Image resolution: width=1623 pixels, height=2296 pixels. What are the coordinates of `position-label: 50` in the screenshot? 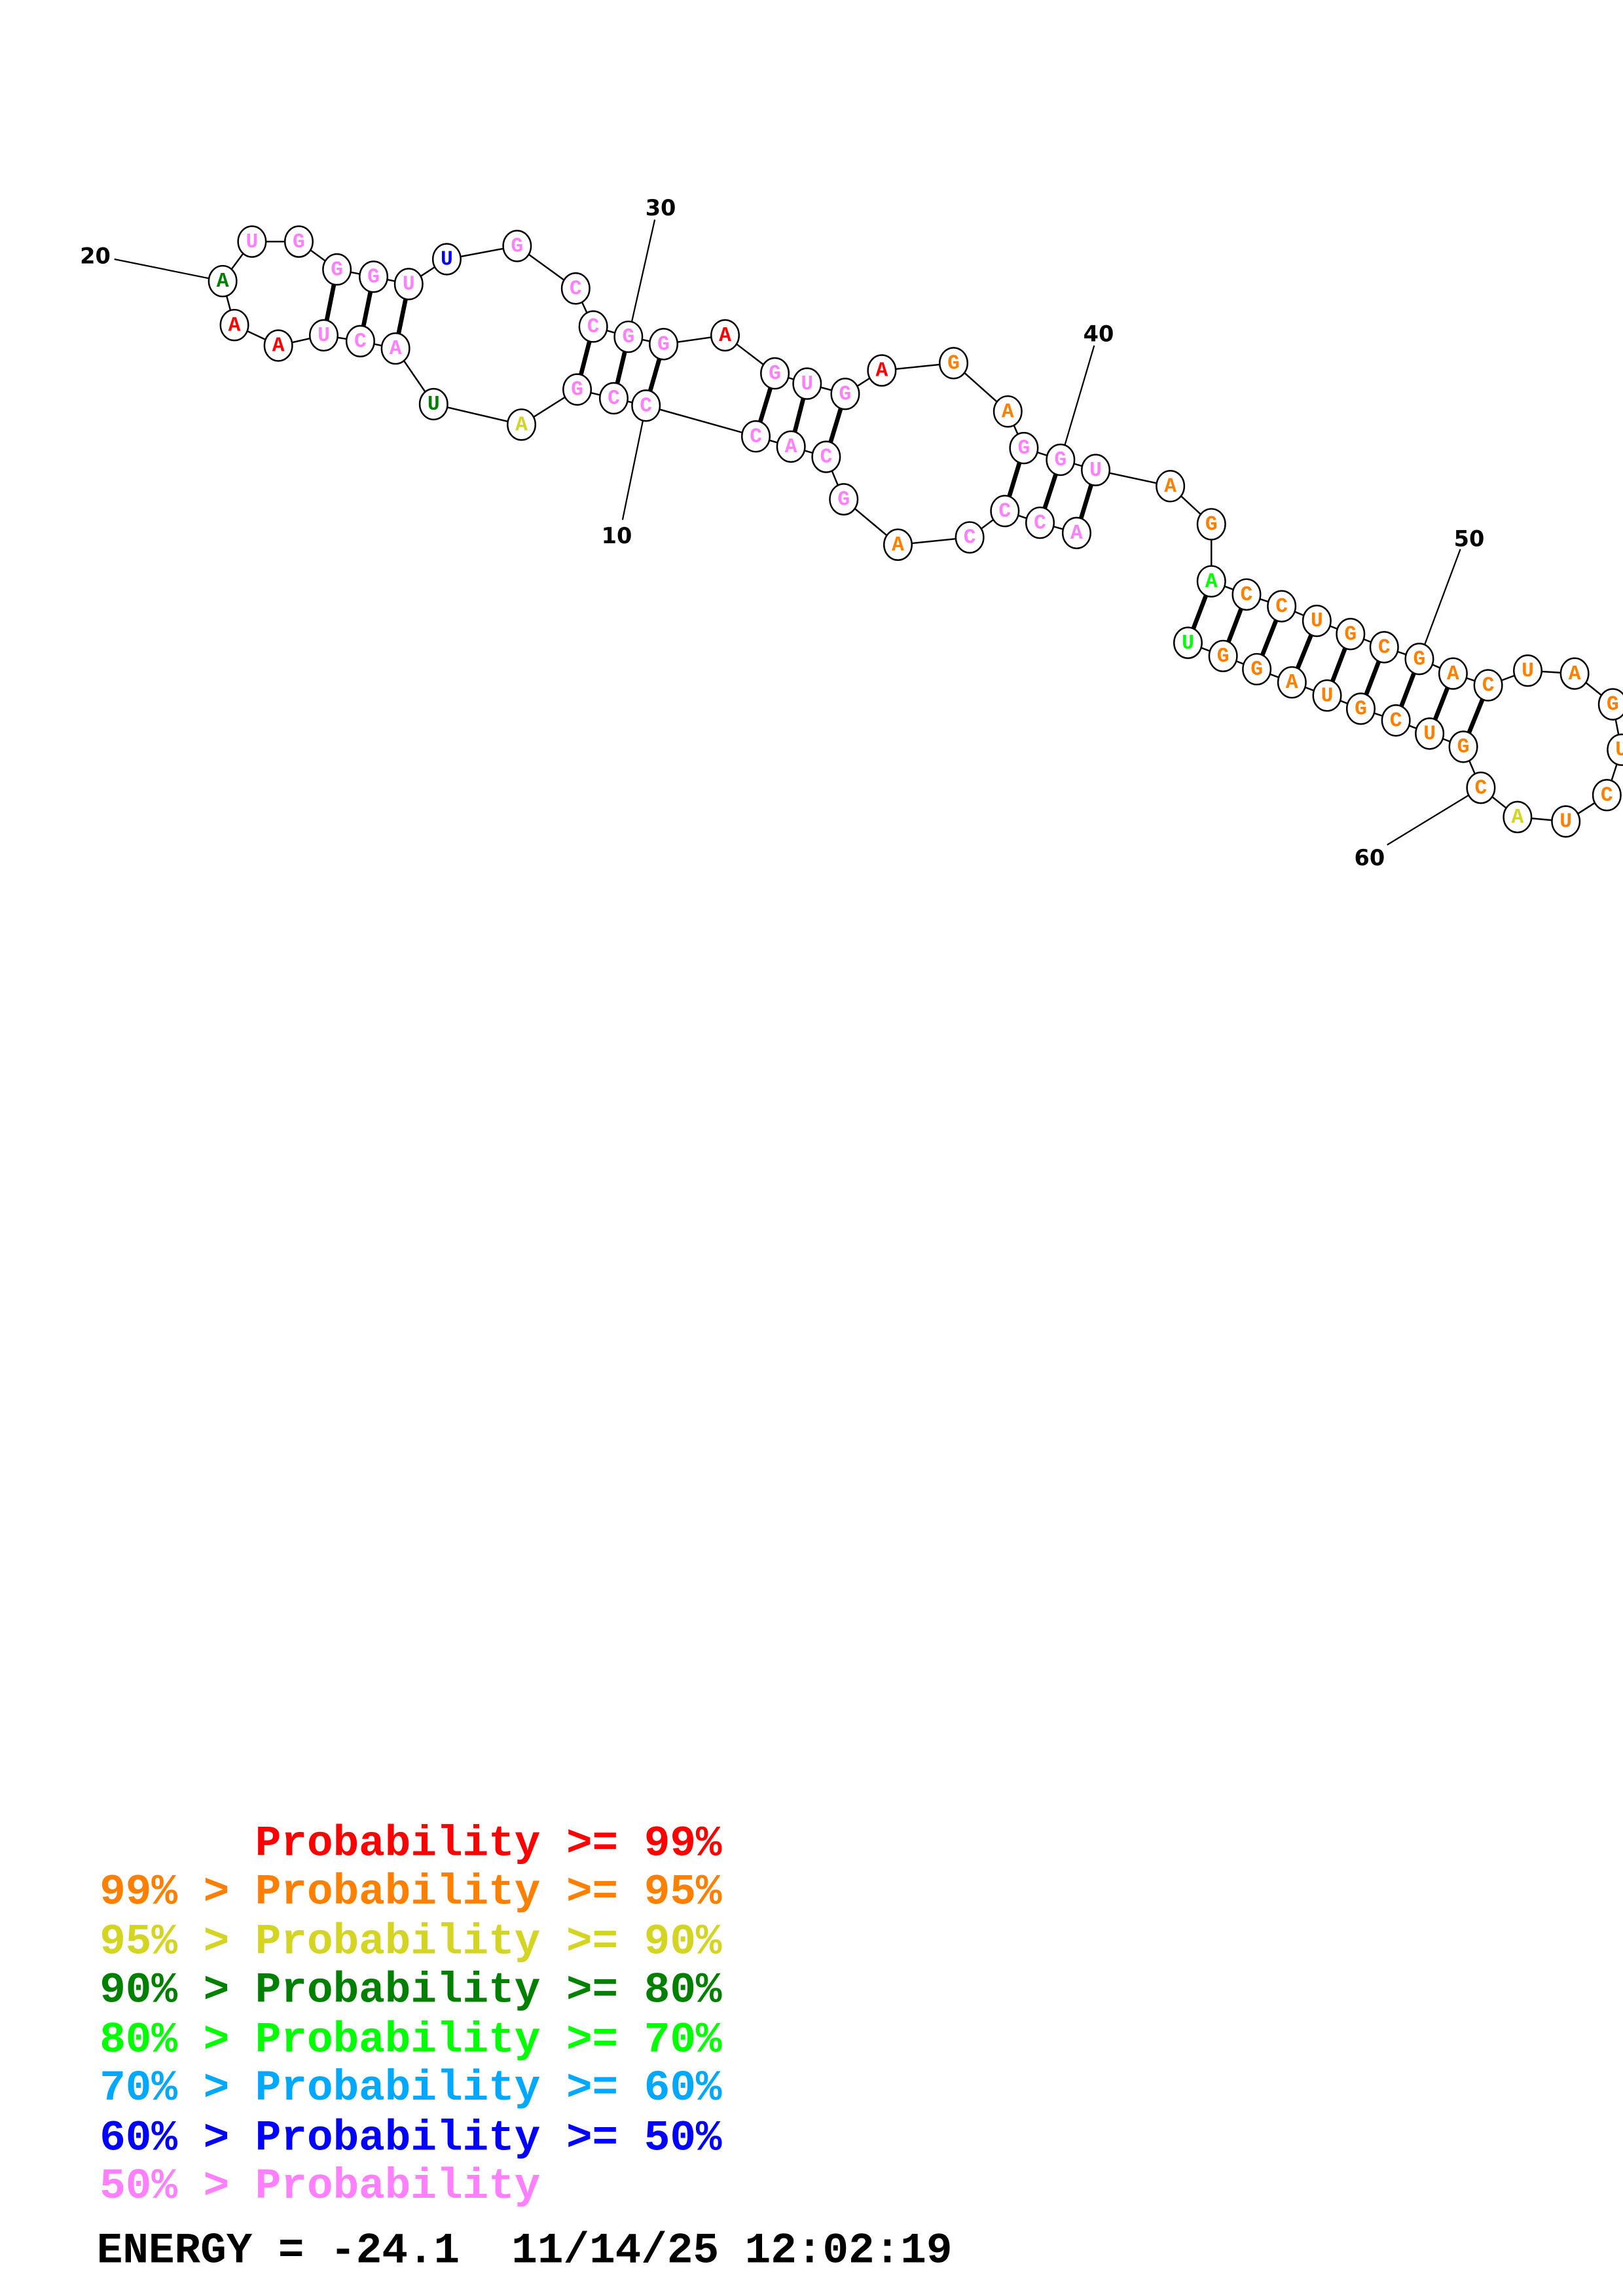 It's located at (1469, 538).